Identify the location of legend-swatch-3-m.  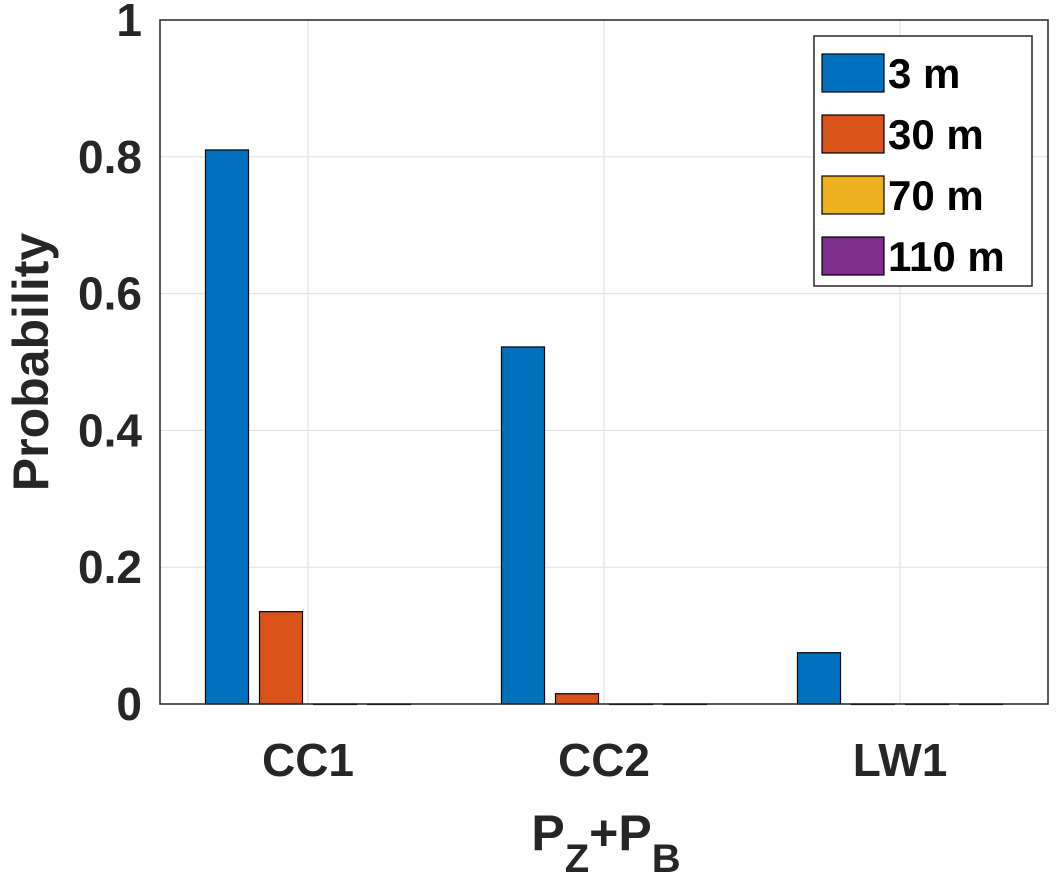
(853, 73).